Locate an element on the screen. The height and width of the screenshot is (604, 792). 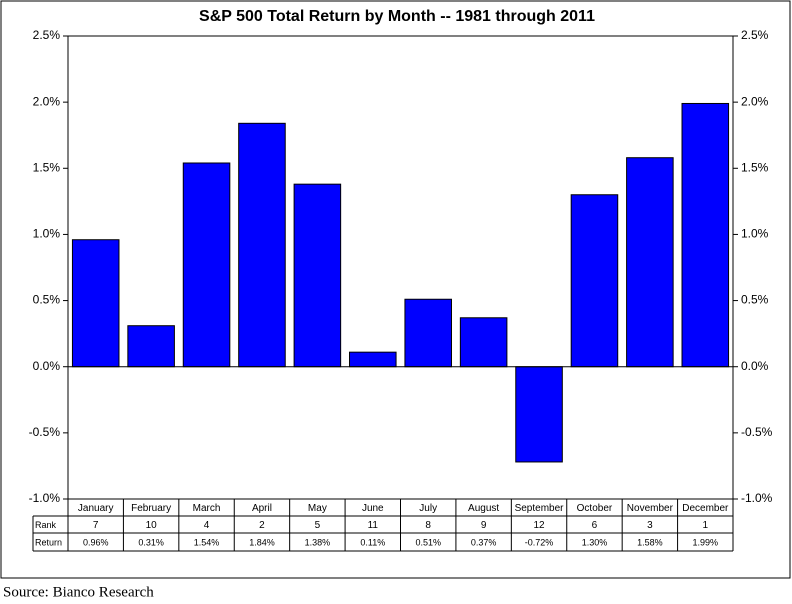
y2-tick-label: -0.5% is located at coordinates (757, 432).